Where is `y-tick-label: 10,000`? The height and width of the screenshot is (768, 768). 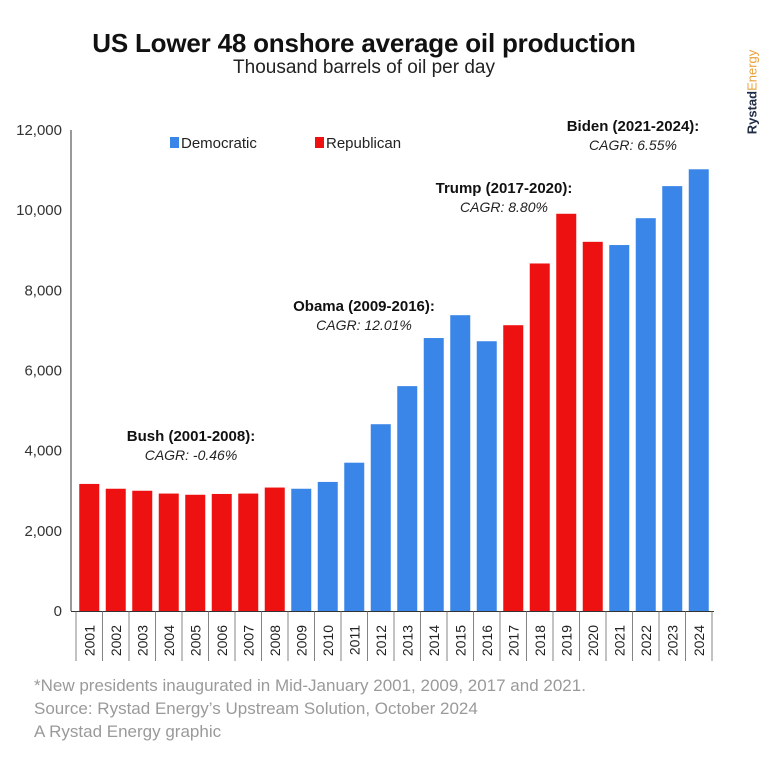 y-tick-label: 10,000 is located at coordinates (39, 210).